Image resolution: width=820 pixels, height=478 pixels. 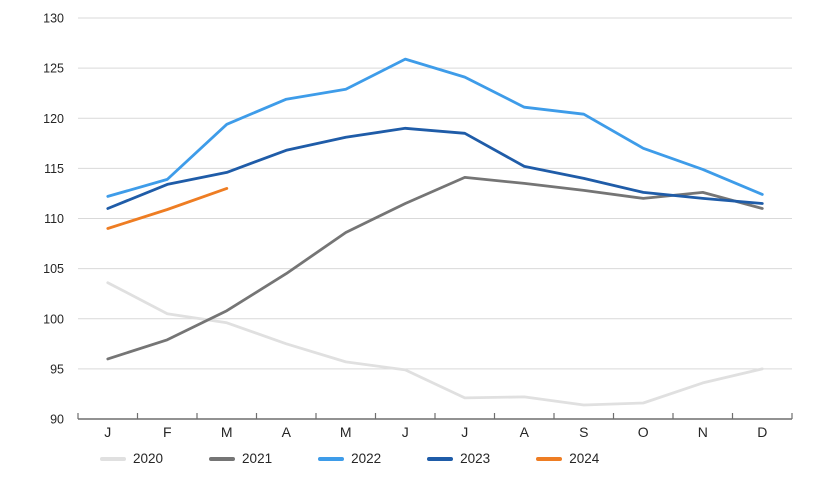 I want to click on series-line-2023, so click(x=435, y=168).